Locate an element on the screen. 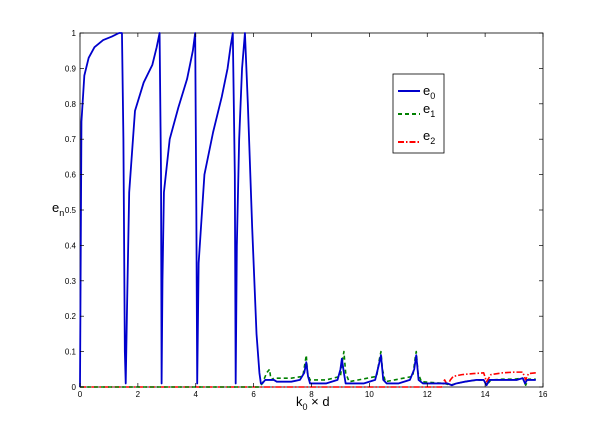 This screenshot has width=610, height=436. x-tick-label: 0 is located at coordinates (80, 394).